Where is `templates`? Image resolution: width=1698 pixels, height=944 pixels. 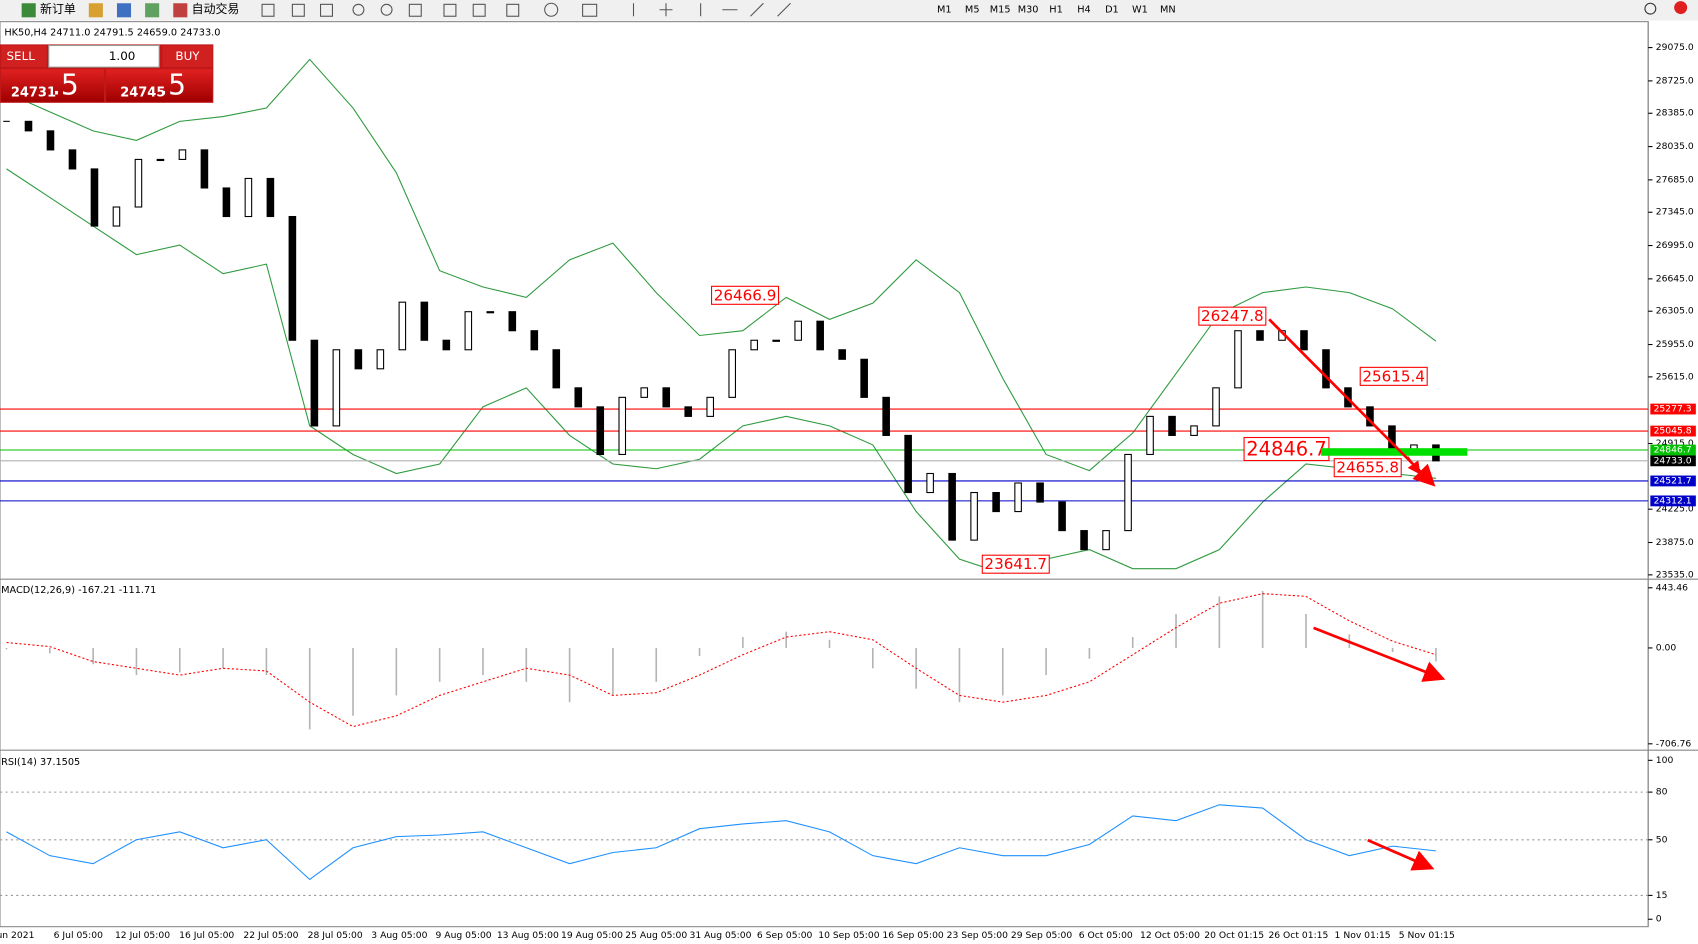 templates is located at coordinates (590, 10).